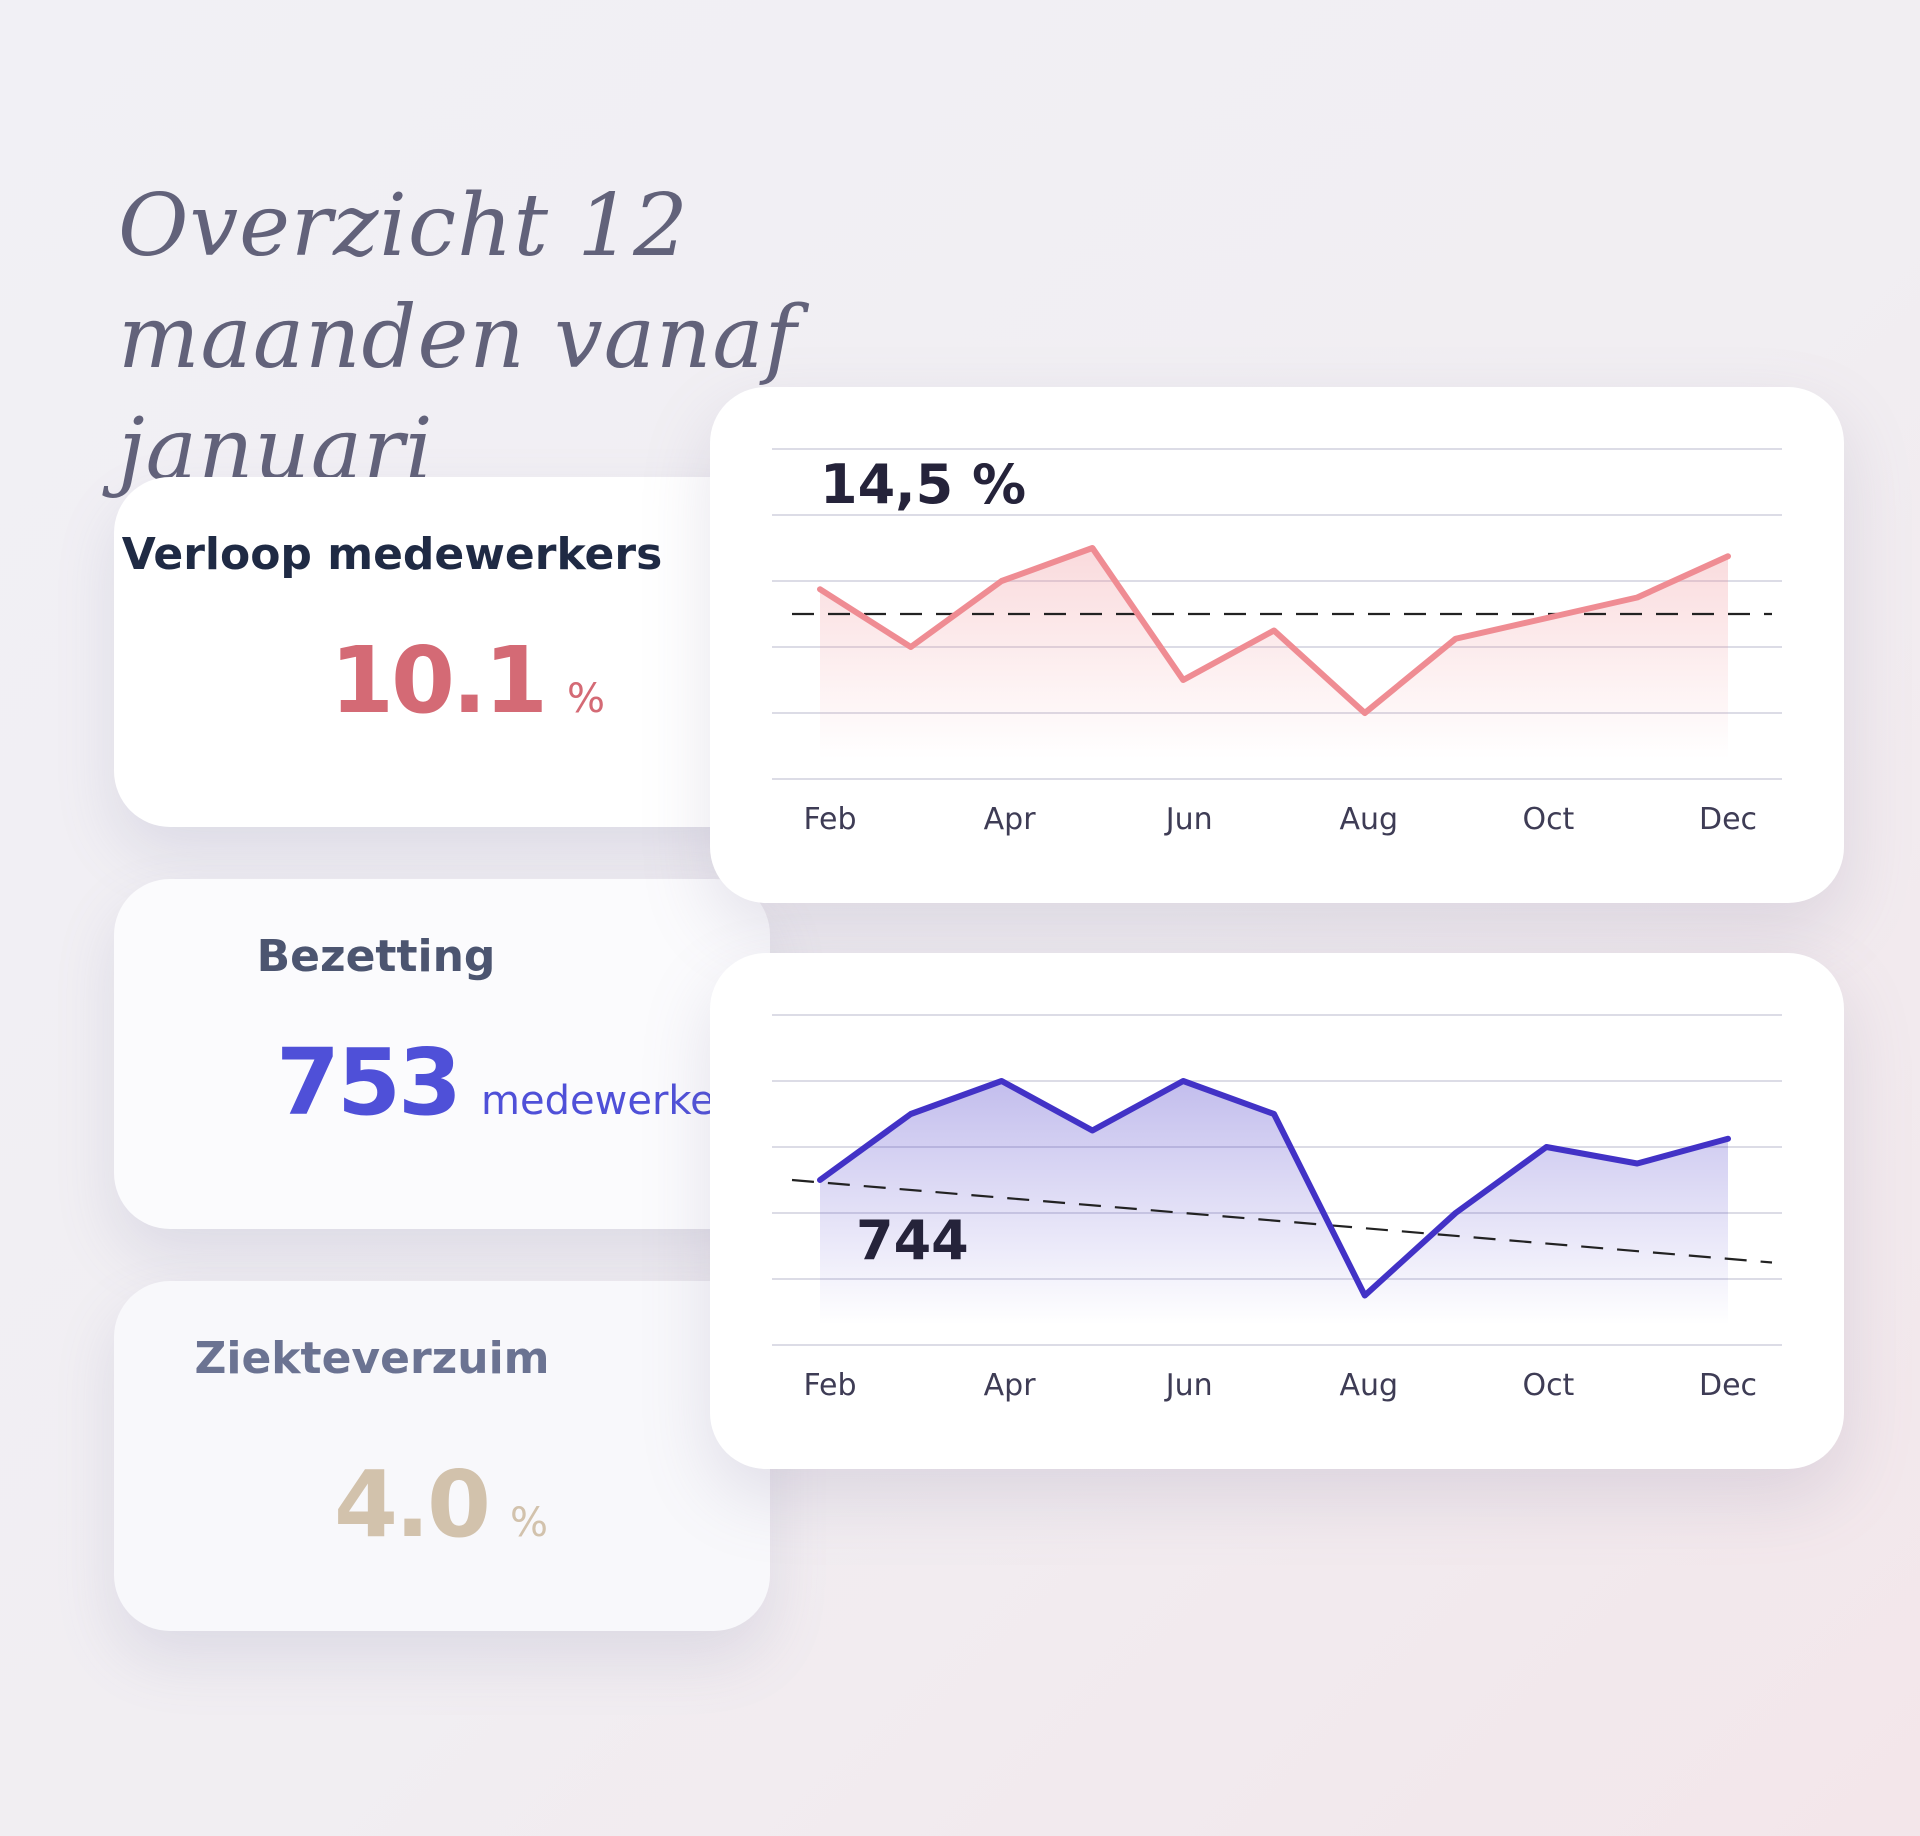 The width and height of the screenshot is (1920, 1836). Describe the element at coordinates (617, 1101) in the screenshot. I see `metric-unit: medewerkers` at that location.